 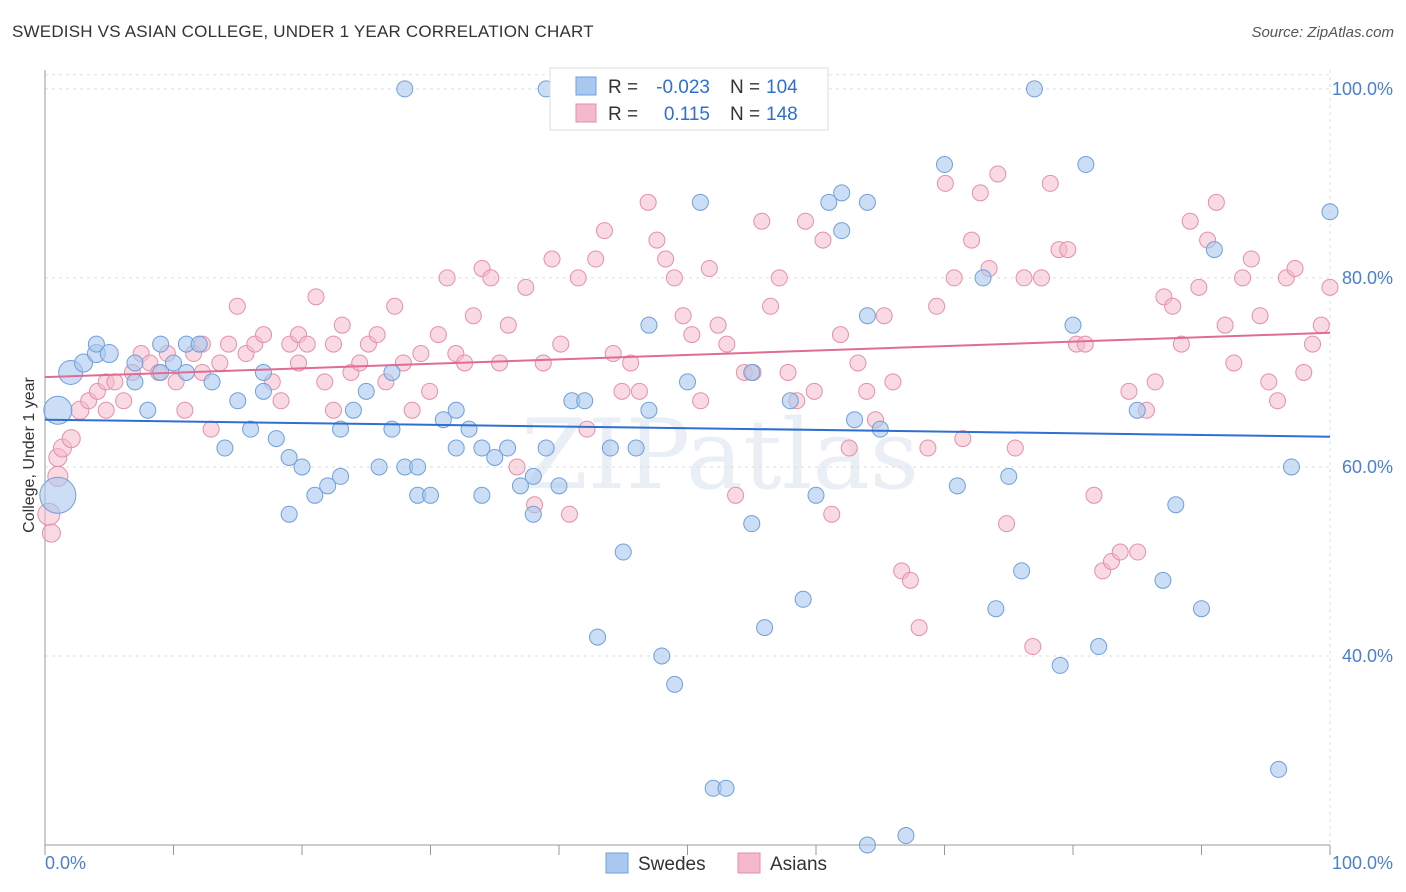 I want to click on legend-asians-r: 0.115, so click(x=687, y=114).